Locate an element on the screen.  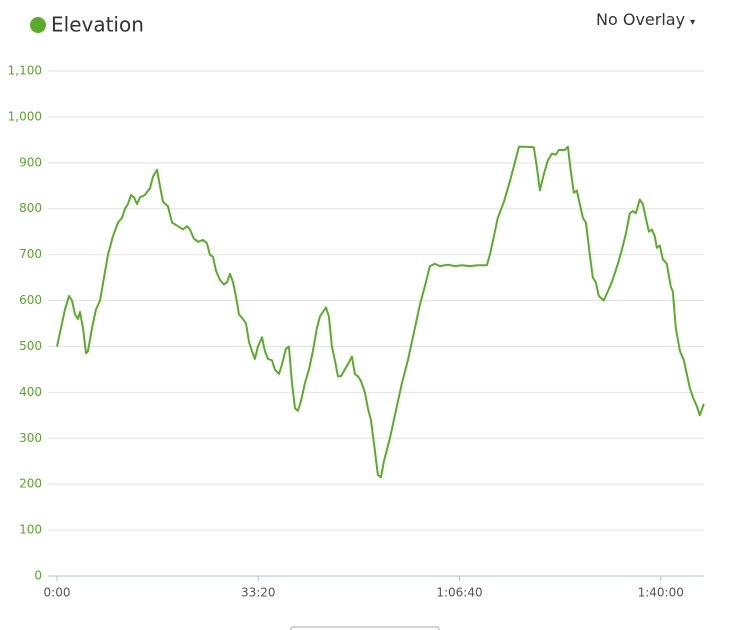
x-tick-label: 0:00 is located at coordinates (57, 593).